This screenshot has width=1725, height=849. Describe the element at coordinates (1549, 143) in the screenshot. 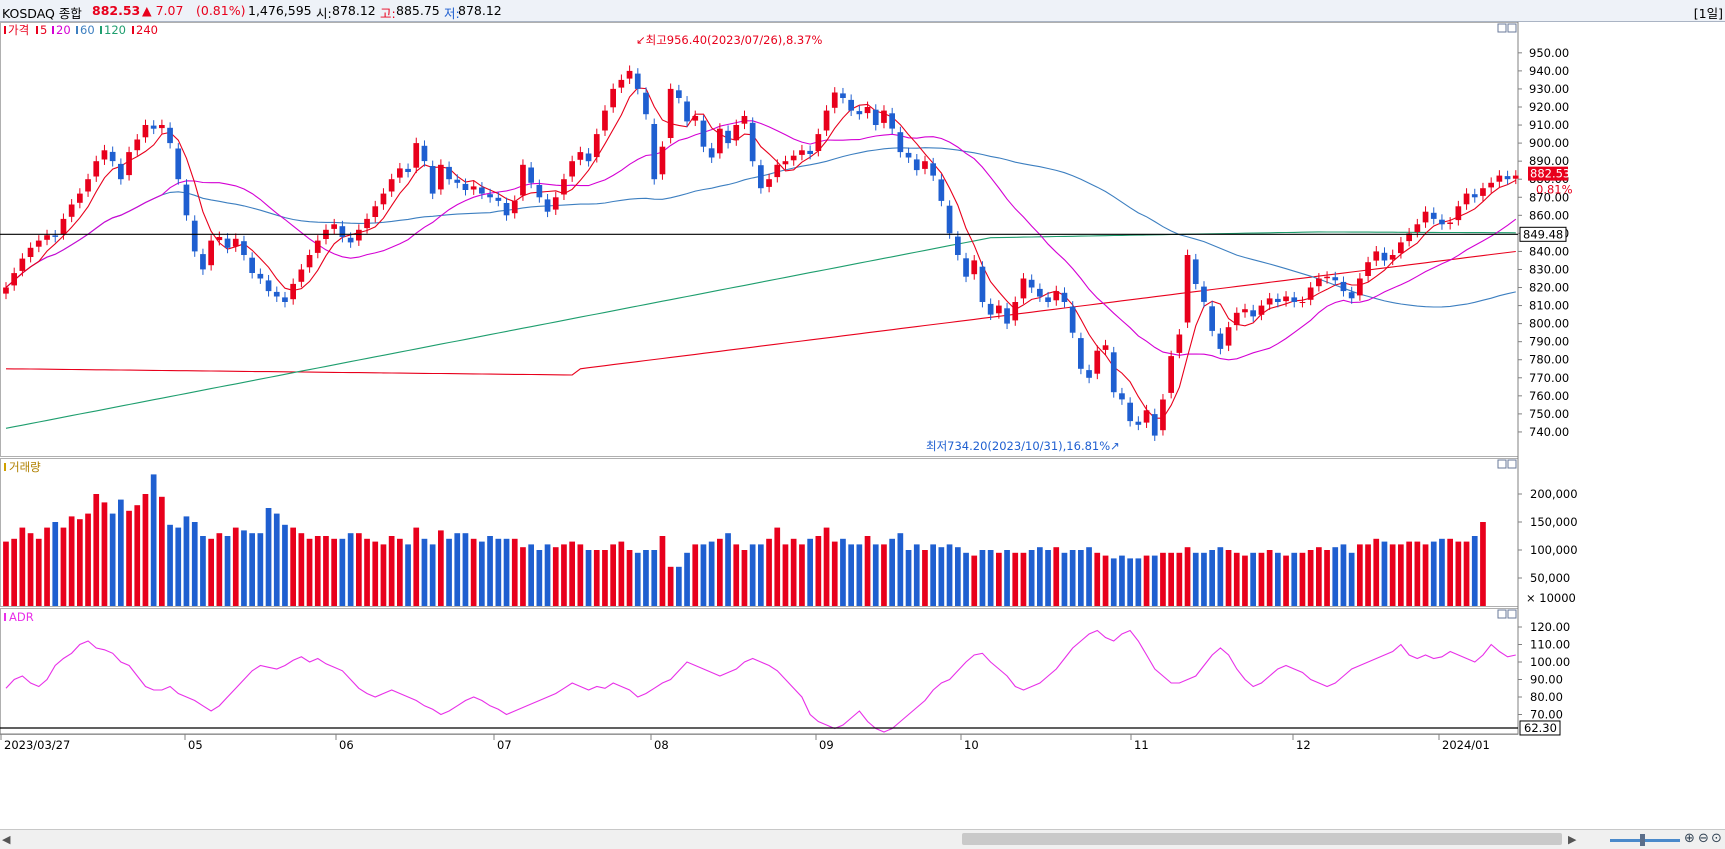

I see `price-y-tick-label: 900.00` at that location.